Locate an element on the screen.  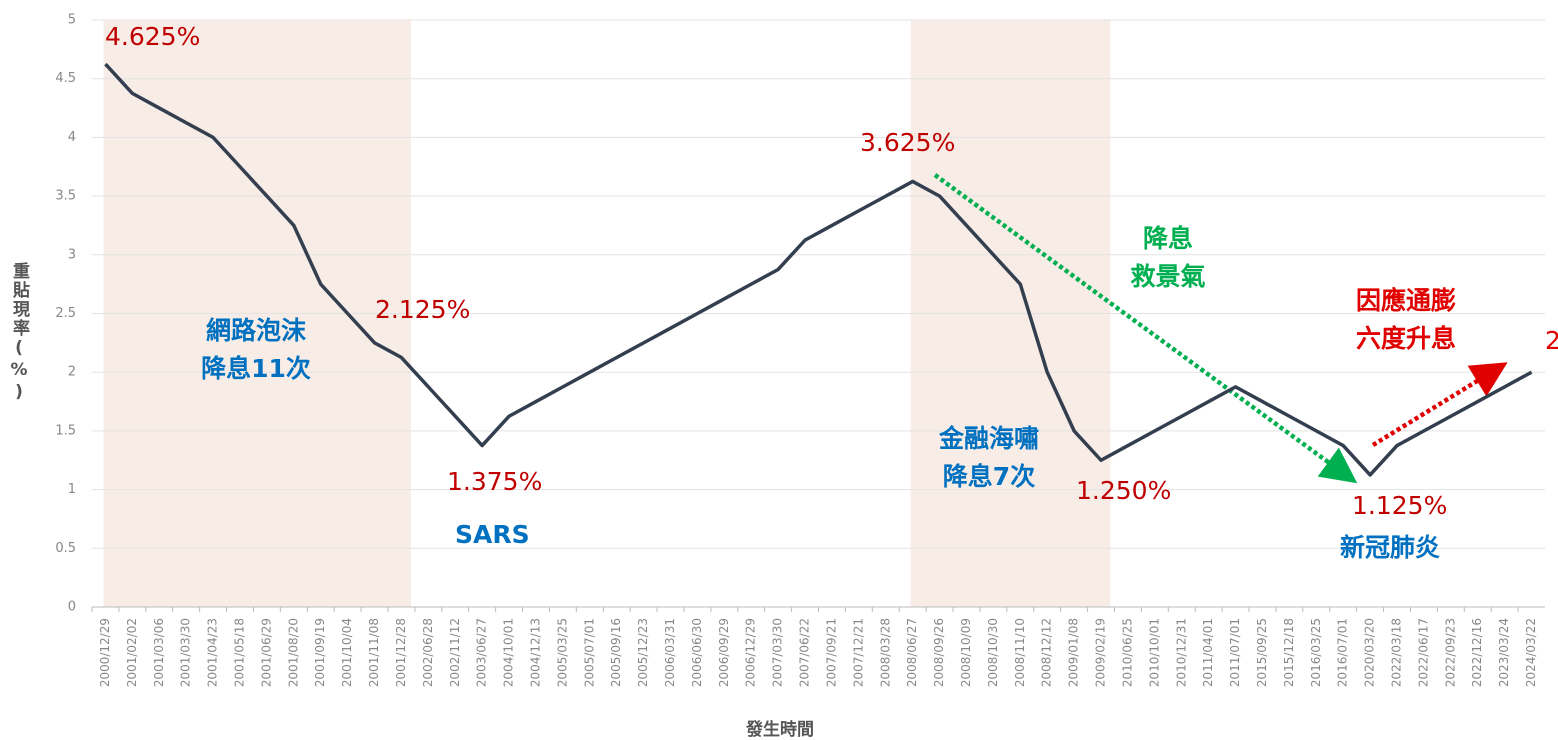
y-tick-label: 2 is located at coordinates (72, 372).